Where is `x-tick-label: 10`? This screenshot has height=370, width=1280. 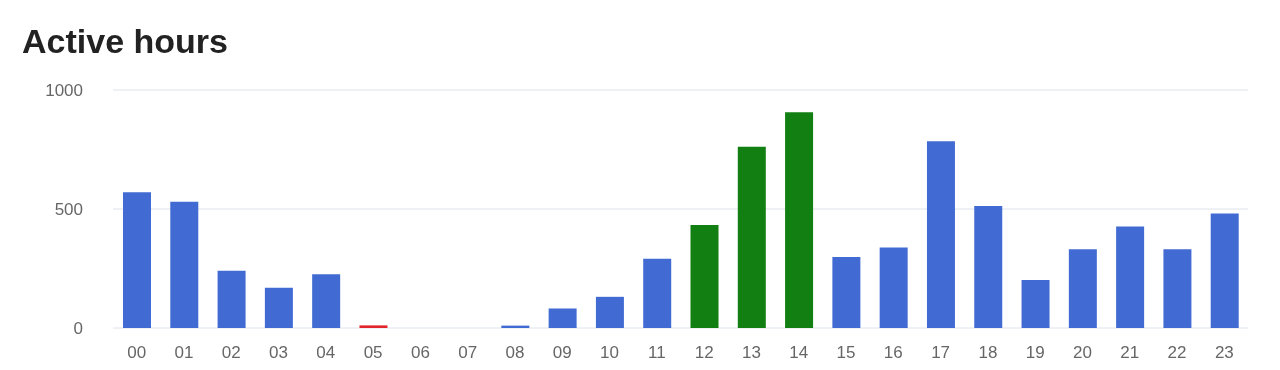
x-tick-label: 10 is located at coordinates (610, 353).